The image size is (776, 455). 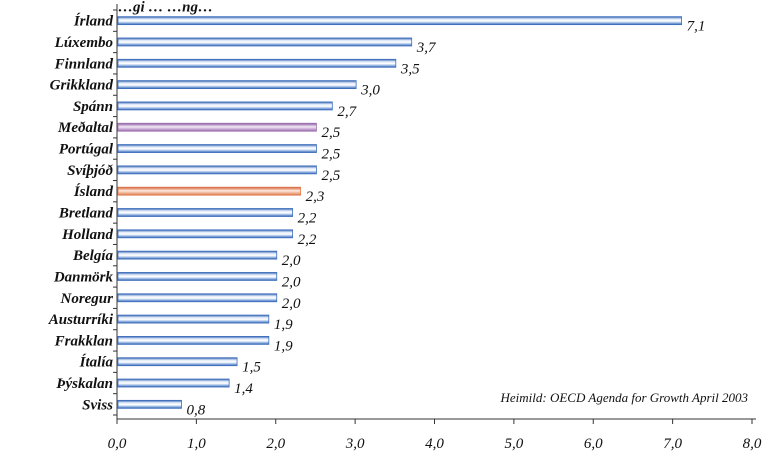 What do you see at coordinates (173, 383) in the screenshot?
I see `bar-þýskalan` at bounding box center [173, 383].